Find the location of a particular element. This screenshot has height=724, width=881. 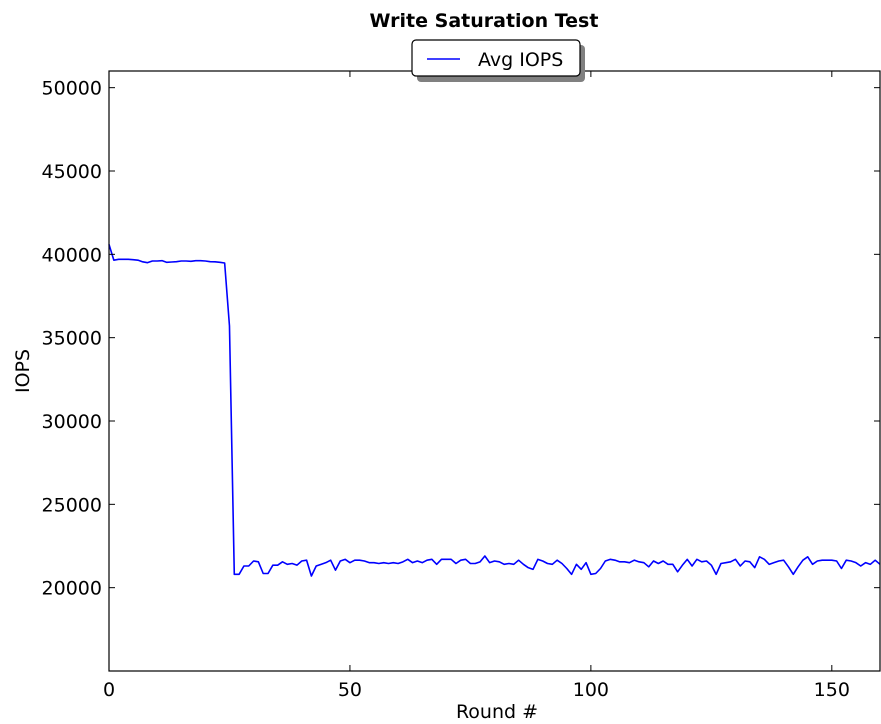

x-axis-label: Round # is located at coordinates (497, 712).